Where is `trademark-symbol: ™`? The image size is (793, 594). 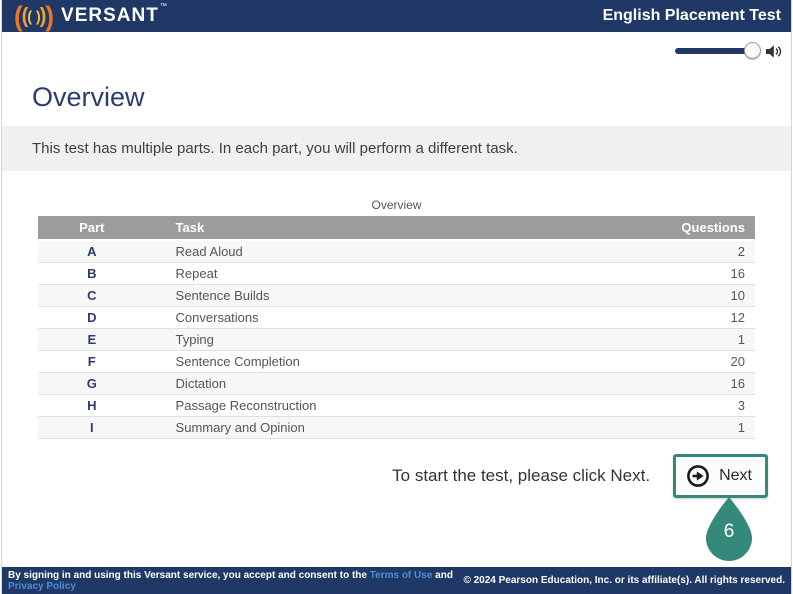 trademark-symbol: ™ is located at coordinates (163, 6).